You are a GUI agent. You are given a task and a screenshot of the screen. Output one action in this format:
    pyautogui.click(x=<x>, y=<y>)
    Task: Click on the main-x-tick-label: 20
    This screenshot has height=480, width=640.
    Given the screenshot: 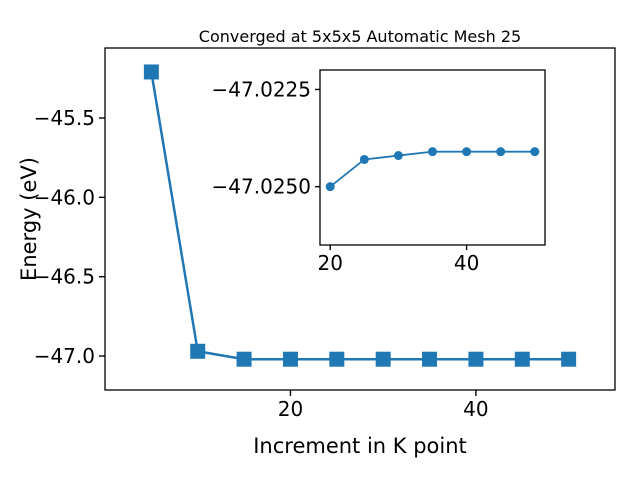 What is the action you would take?
    pyautogui.click(x=290, y=409)
    